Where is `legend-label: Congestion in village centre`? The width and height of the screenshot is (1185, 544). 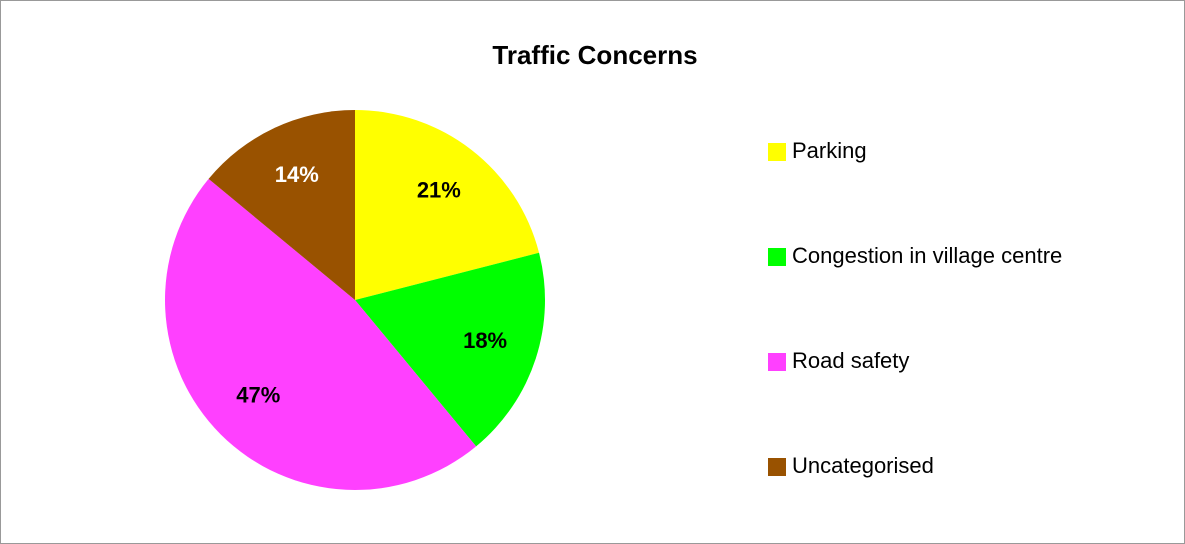 legend-label: Congestion in village centre is located at coordinates (927, 255).